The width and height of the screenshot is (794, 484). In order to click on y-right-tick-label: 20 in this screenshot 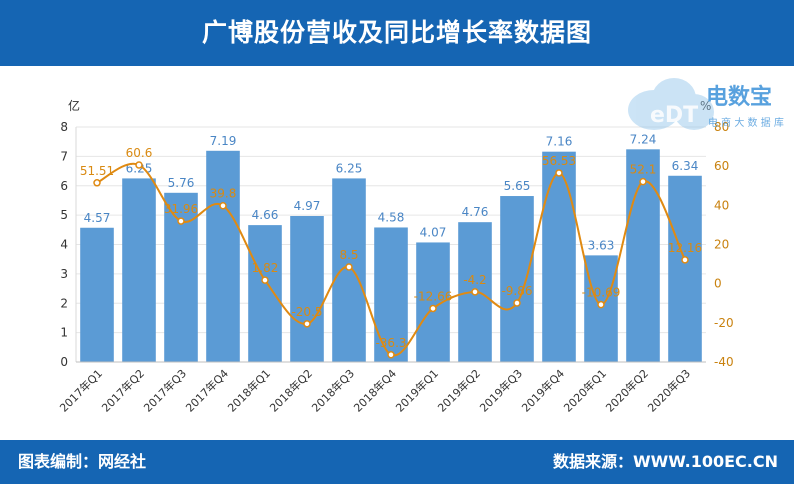, I will do `click(721, 245)`.